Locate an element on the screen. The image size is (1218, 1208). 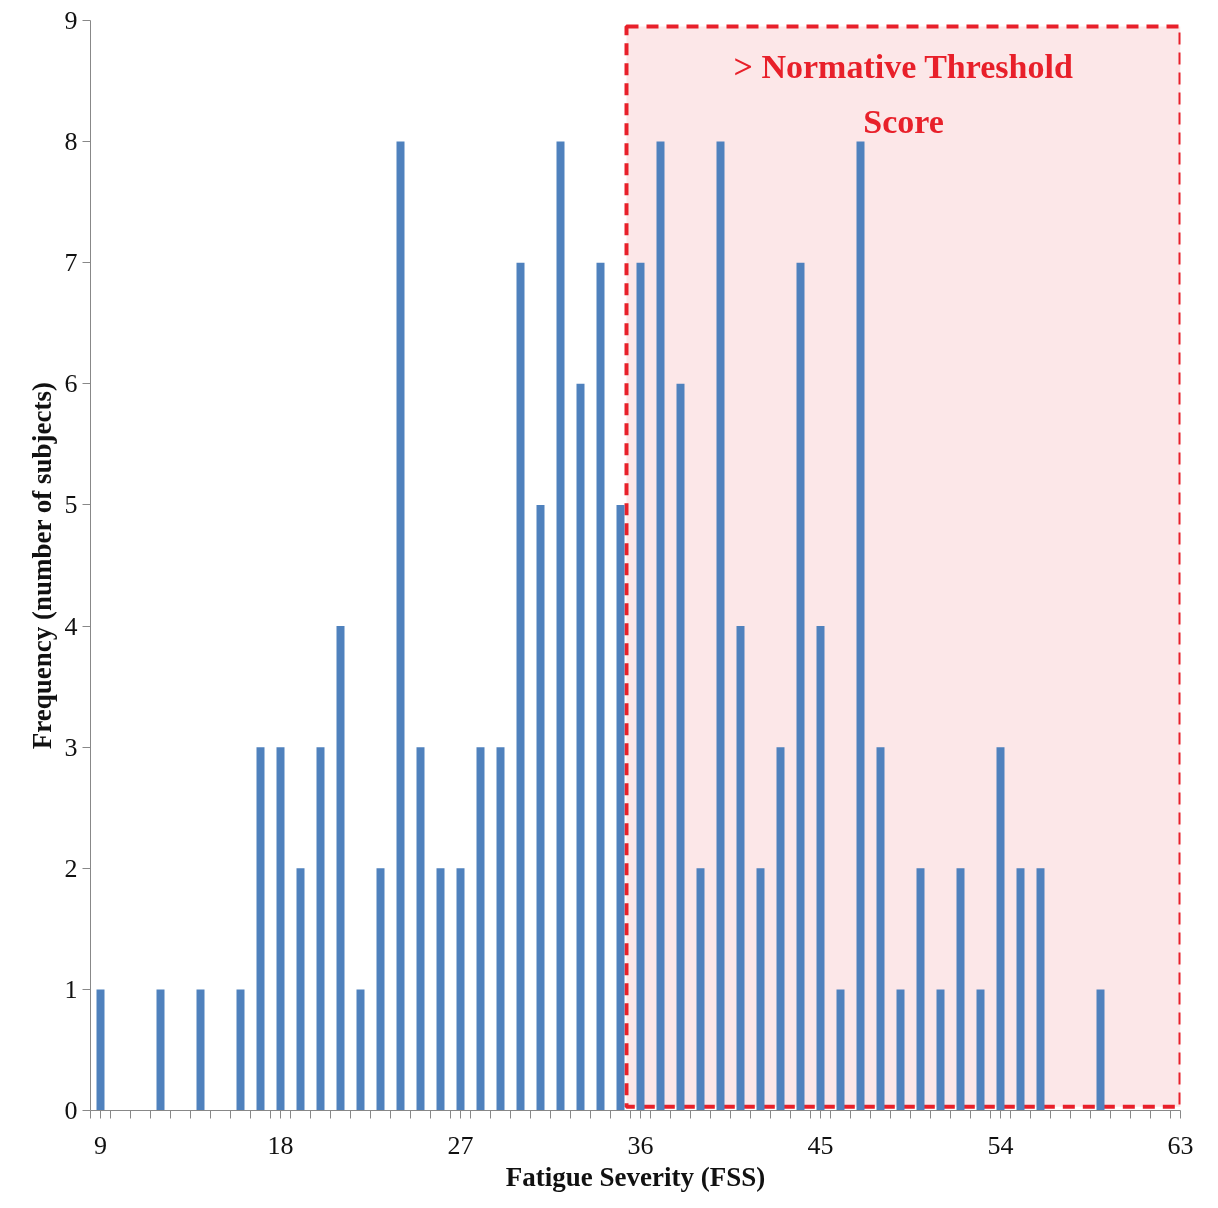
x-tick-label: 45 is located at coordinates (820, 1145).